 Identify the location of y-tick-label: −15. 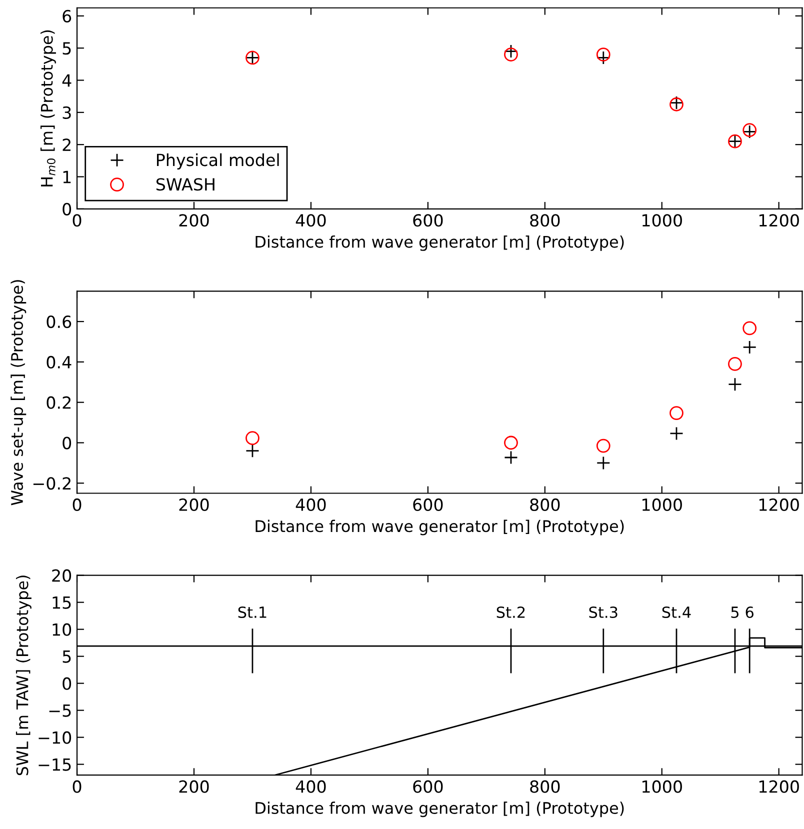
(54, 764).